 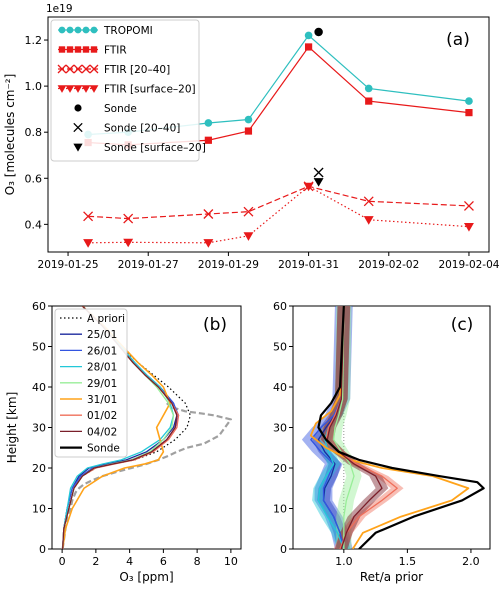 I want to click on x-tick-label: 2019-01-31, so click(x=308, y=265).